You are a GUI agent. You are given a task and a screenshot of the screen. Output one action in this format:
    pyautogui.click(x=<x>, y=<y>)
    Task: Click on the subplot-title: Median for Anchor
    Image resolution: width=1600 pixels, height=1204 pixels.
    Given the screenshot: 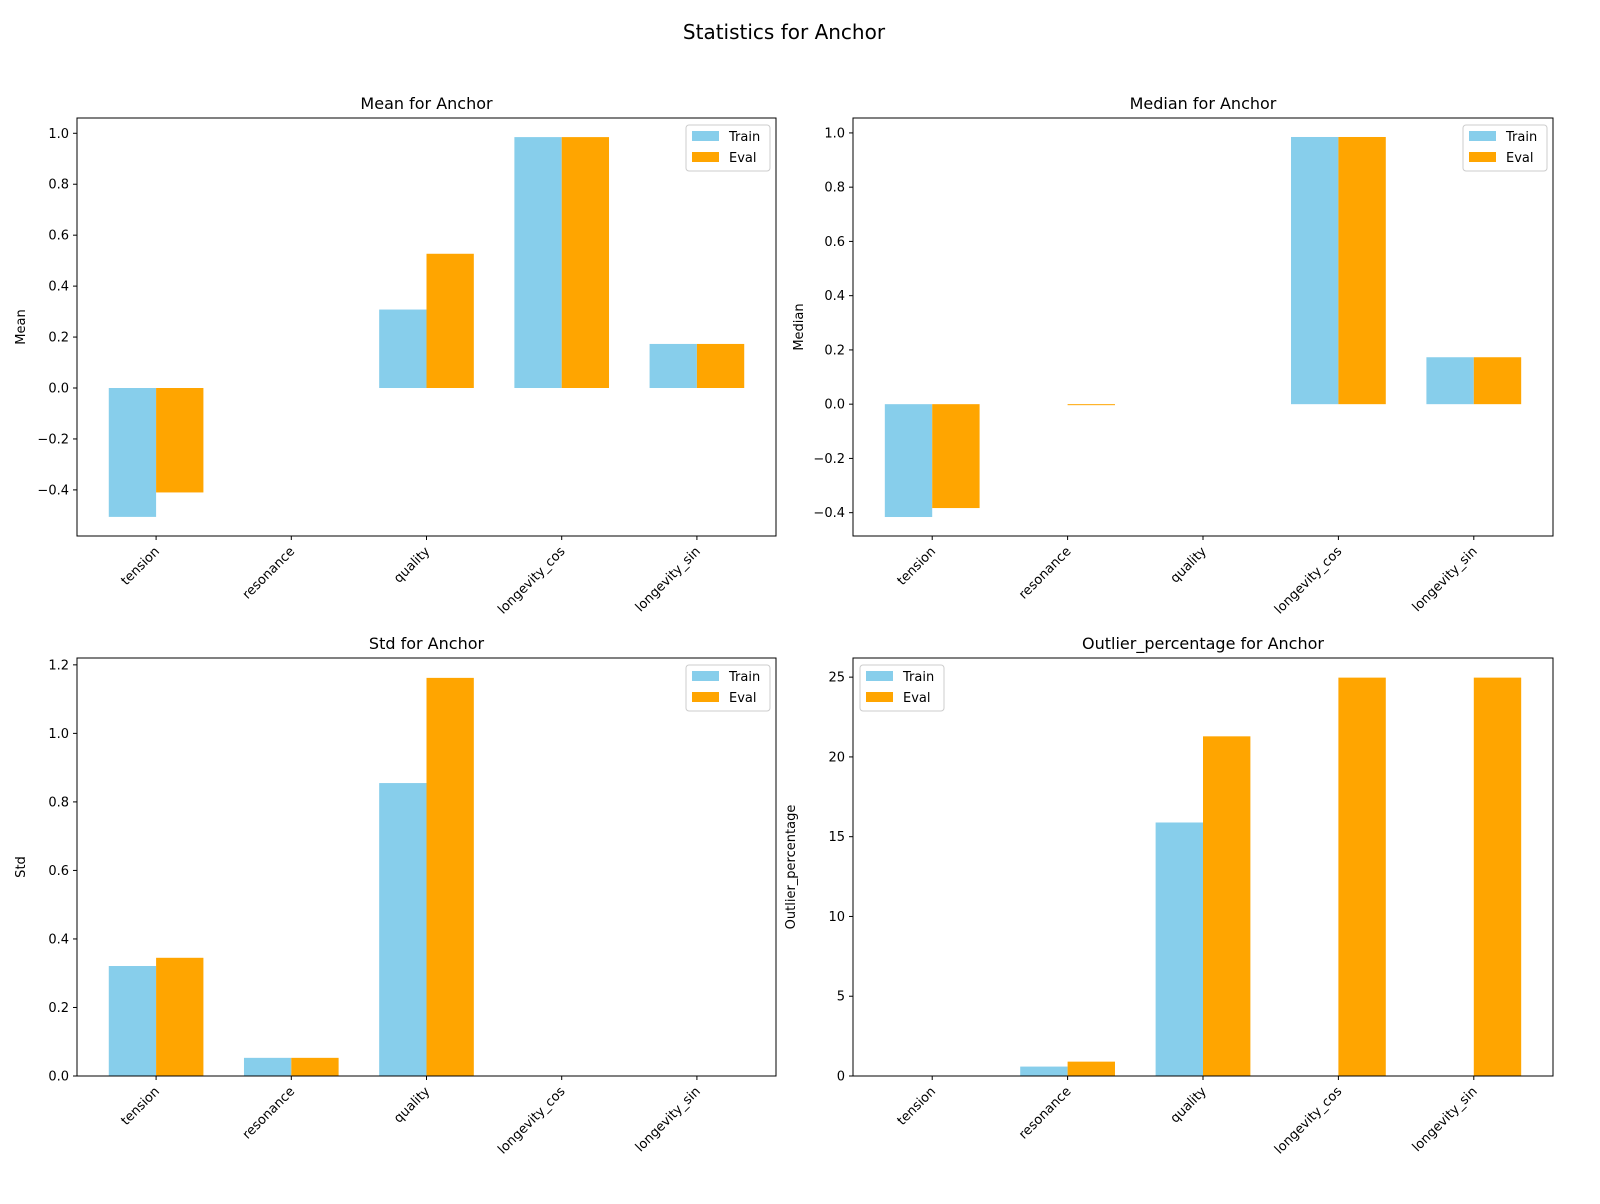 What is the action you would take?
    pyautogui.click(x=1203, y=103)
    